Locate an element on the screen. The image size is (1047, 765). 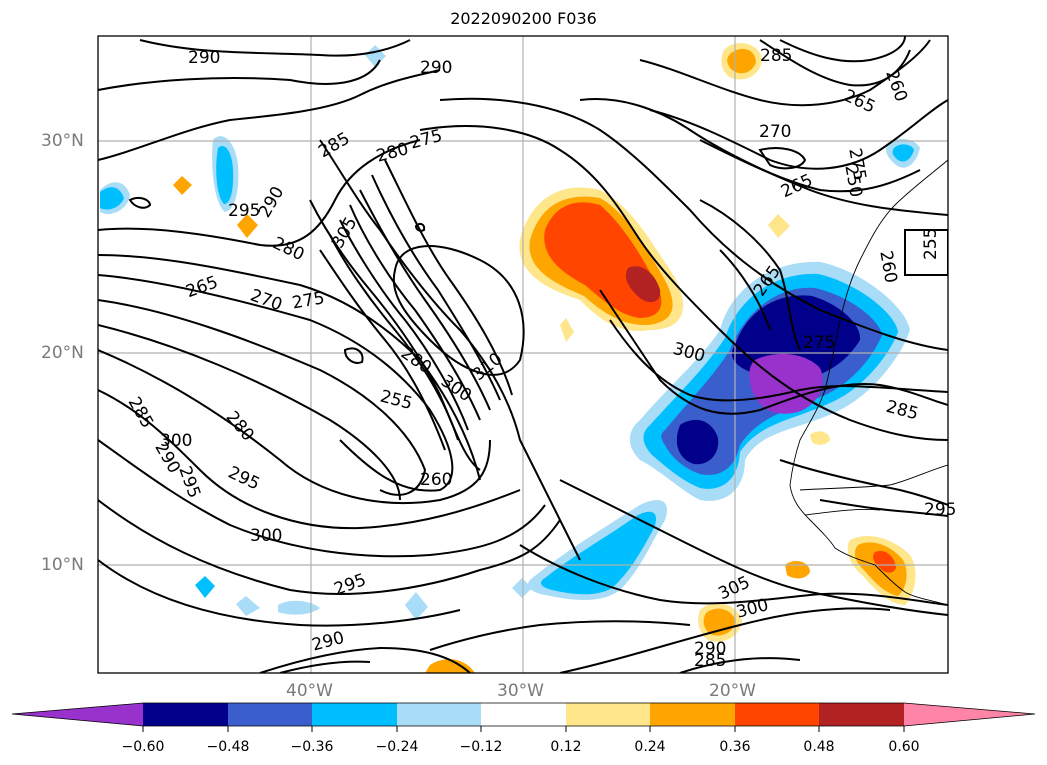
colorbar-tick-label: 0.24 is located at coordinates (650, 747).